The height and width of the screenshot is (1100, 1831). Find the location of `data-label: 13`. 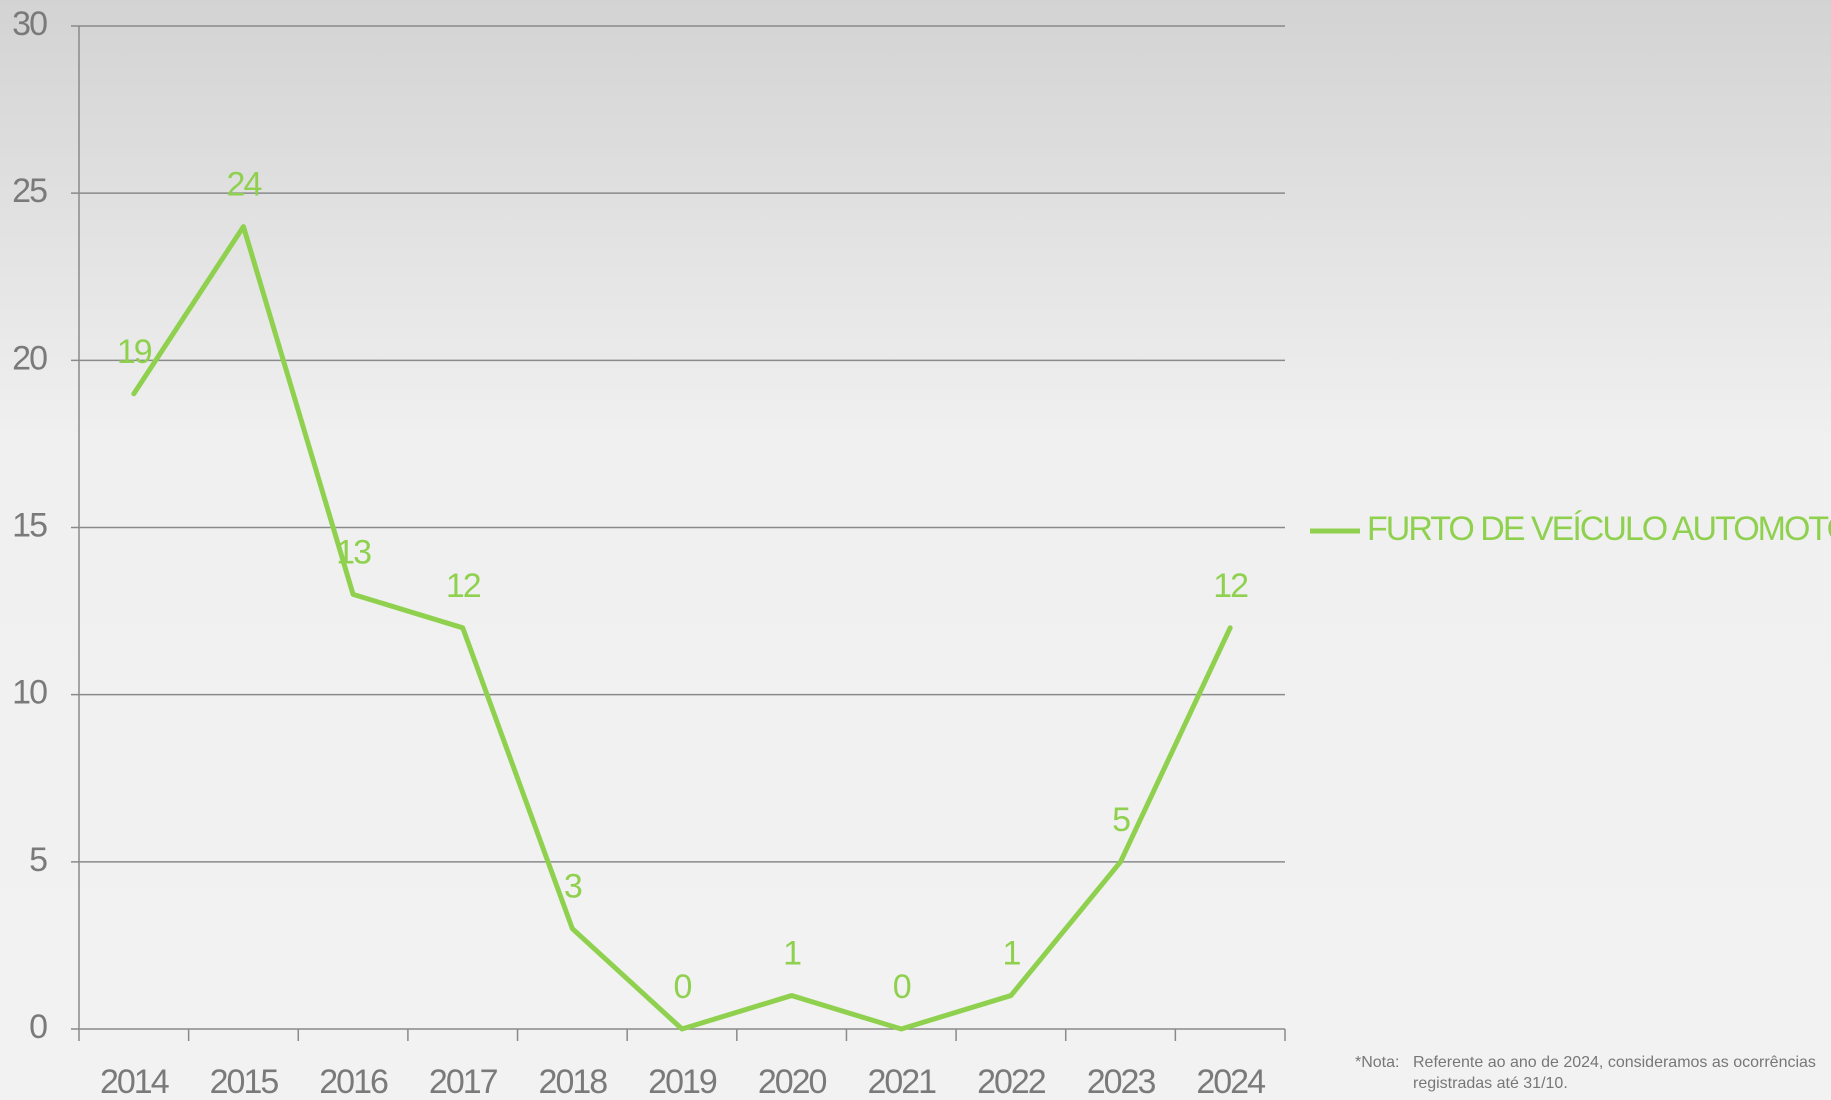

data-label: 13 is located at coordinates (353, 552).